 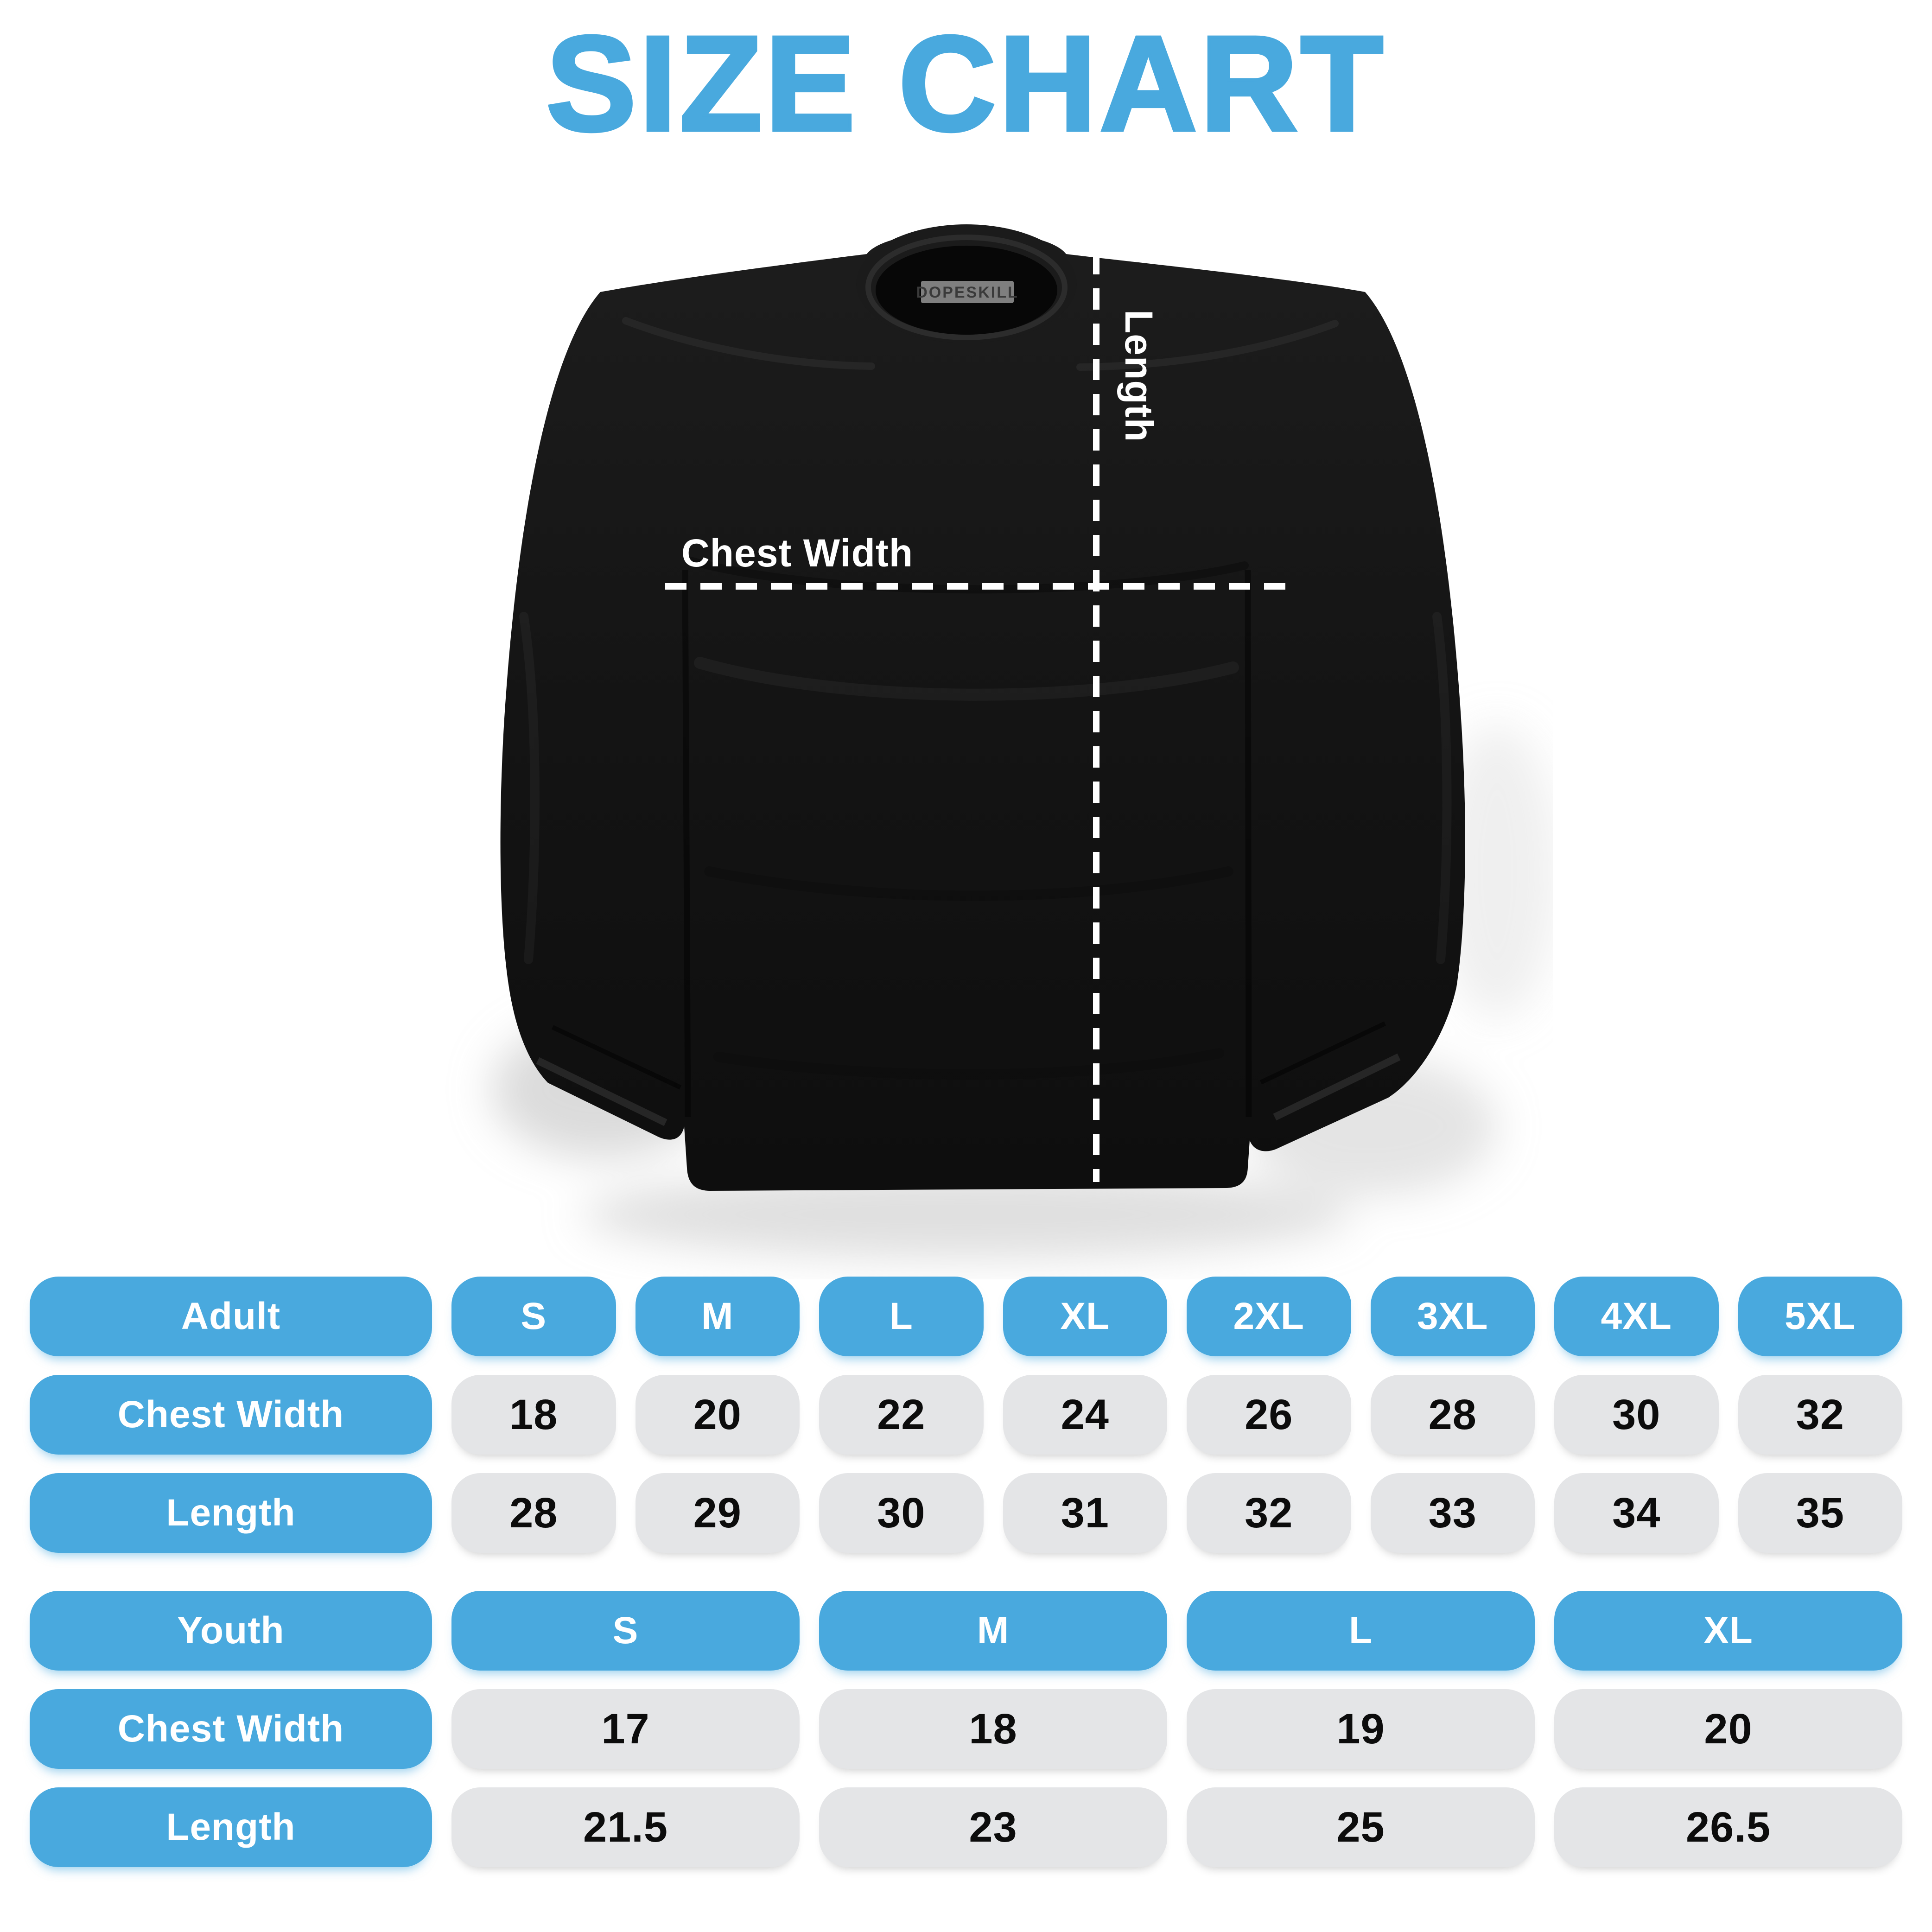 I want to click on adult-chest-width-row-label: Chest Width, so click(x=231, y=1415).